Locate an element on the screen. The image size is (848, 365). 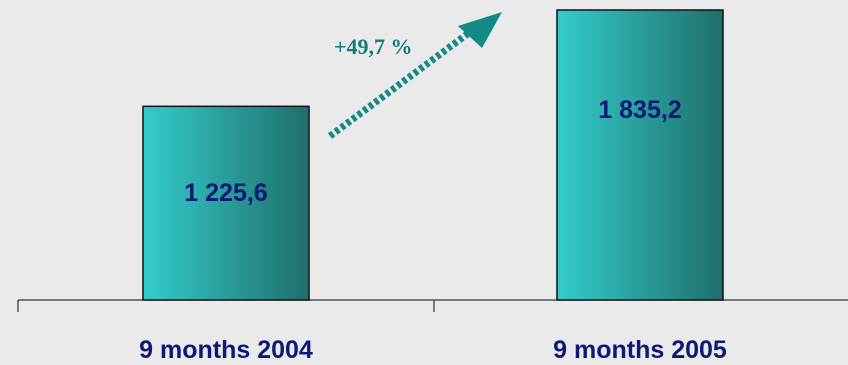
growth-annotation: +49,7 % is located at coordinates (373, 46).